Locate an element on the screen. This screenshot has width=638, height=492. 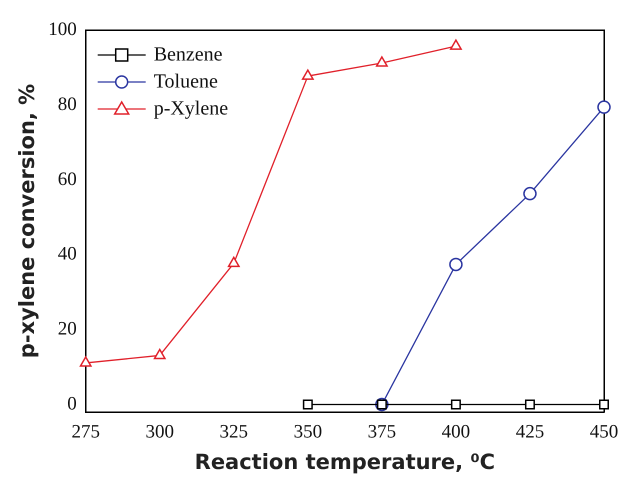
x-tick-label: 275 is located at coordinates (85, 431).